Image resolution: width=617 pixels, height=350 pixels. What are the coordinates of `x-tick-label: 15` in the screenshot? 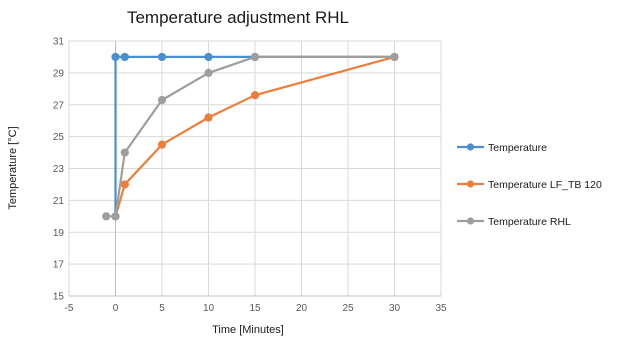 It's located at (255, 308).